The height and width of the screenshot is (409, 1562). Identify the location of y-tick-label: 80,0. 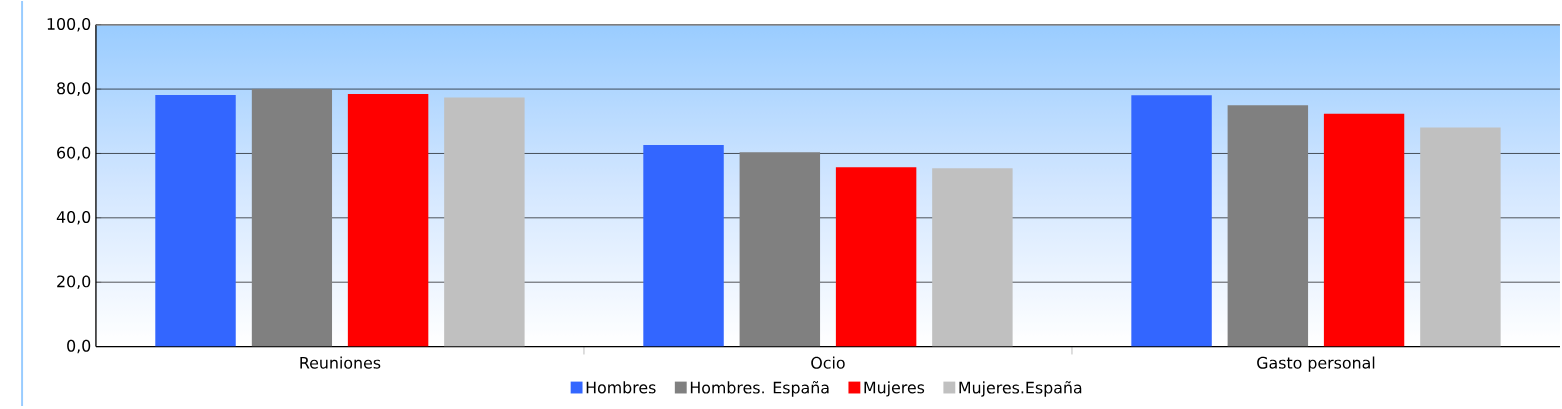
(74, 89).